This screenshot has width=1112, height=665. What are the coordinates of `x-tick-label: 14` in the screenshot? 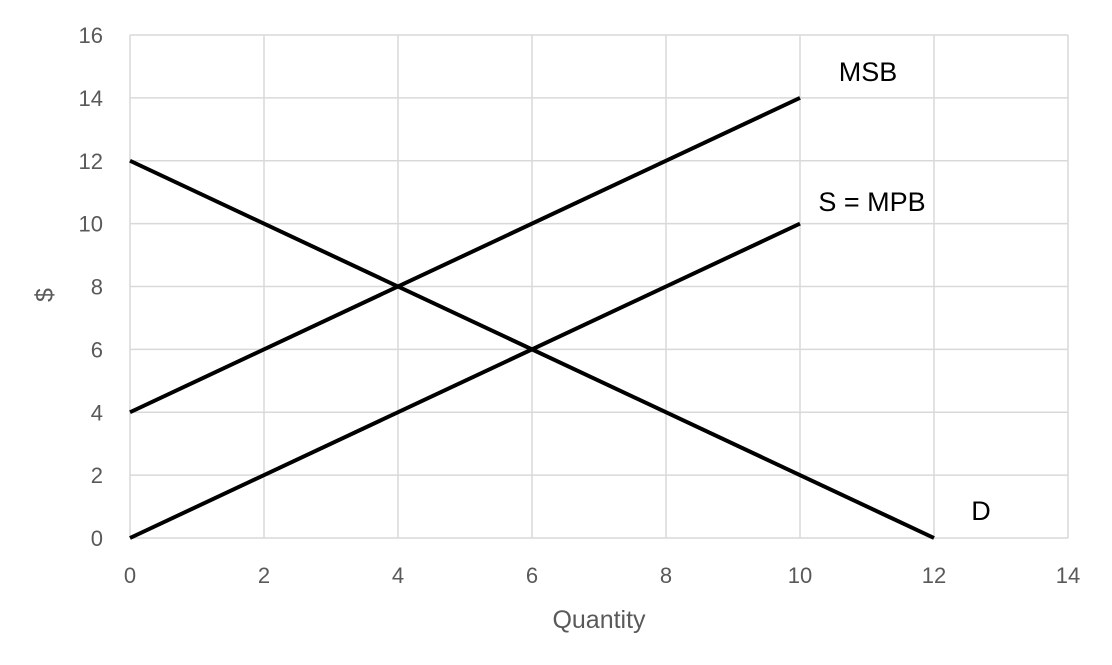 It's located at (1068, 575).